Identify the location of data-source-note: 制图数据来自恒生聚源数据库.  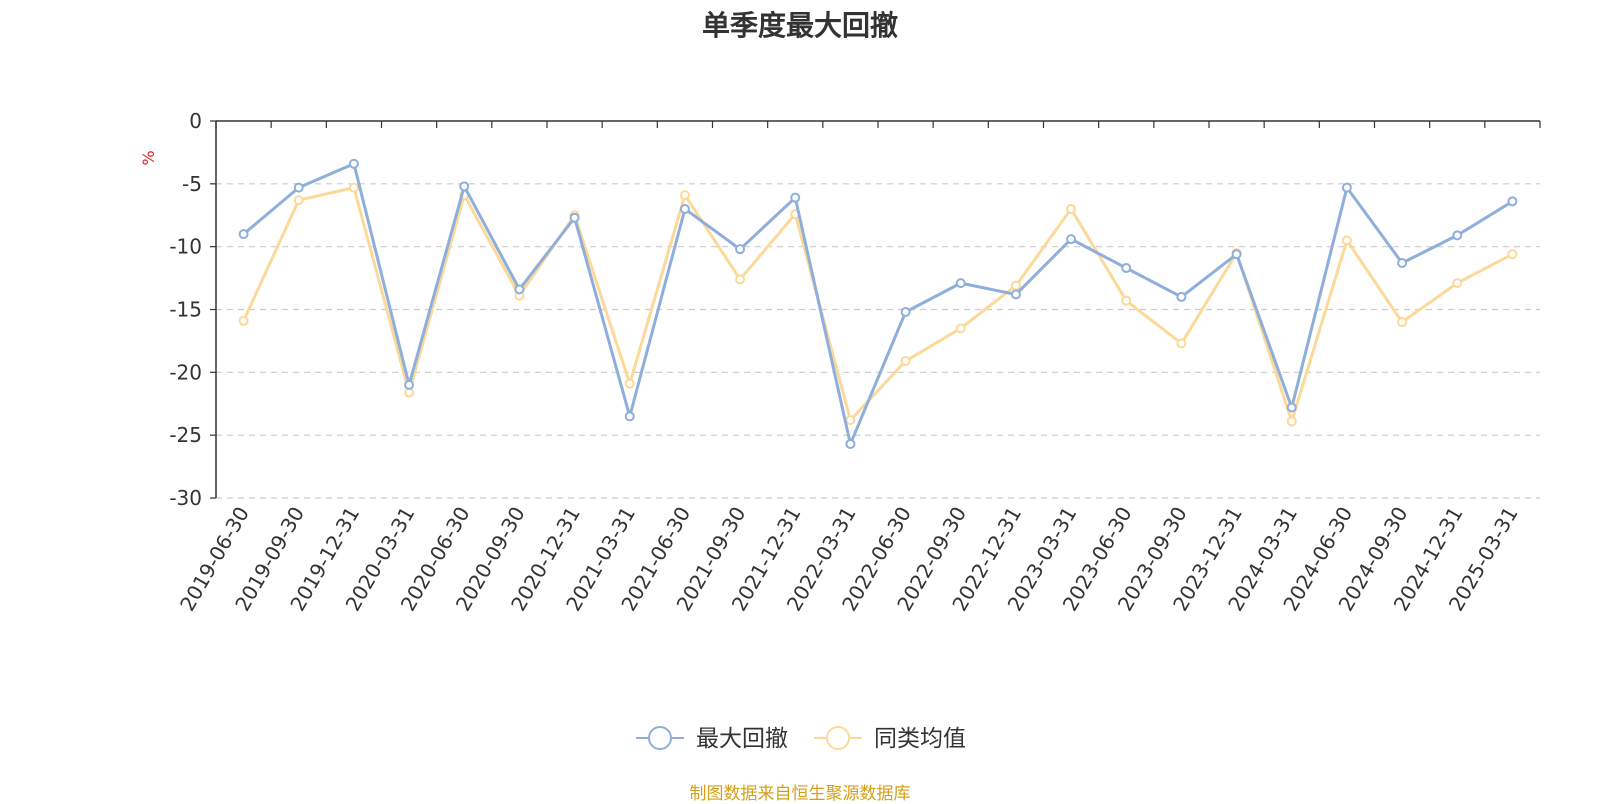
(800, 794).